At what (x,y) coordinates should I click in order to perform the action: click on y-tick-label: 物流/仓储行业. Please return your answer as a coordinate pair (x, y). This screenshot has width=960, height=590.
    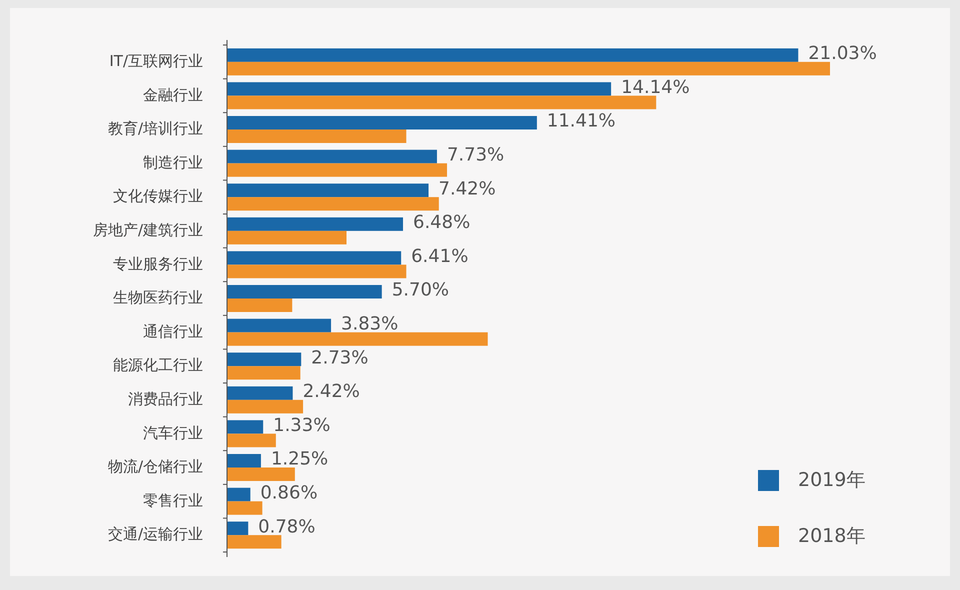
    Looking at the image, I should click on (155, 467).